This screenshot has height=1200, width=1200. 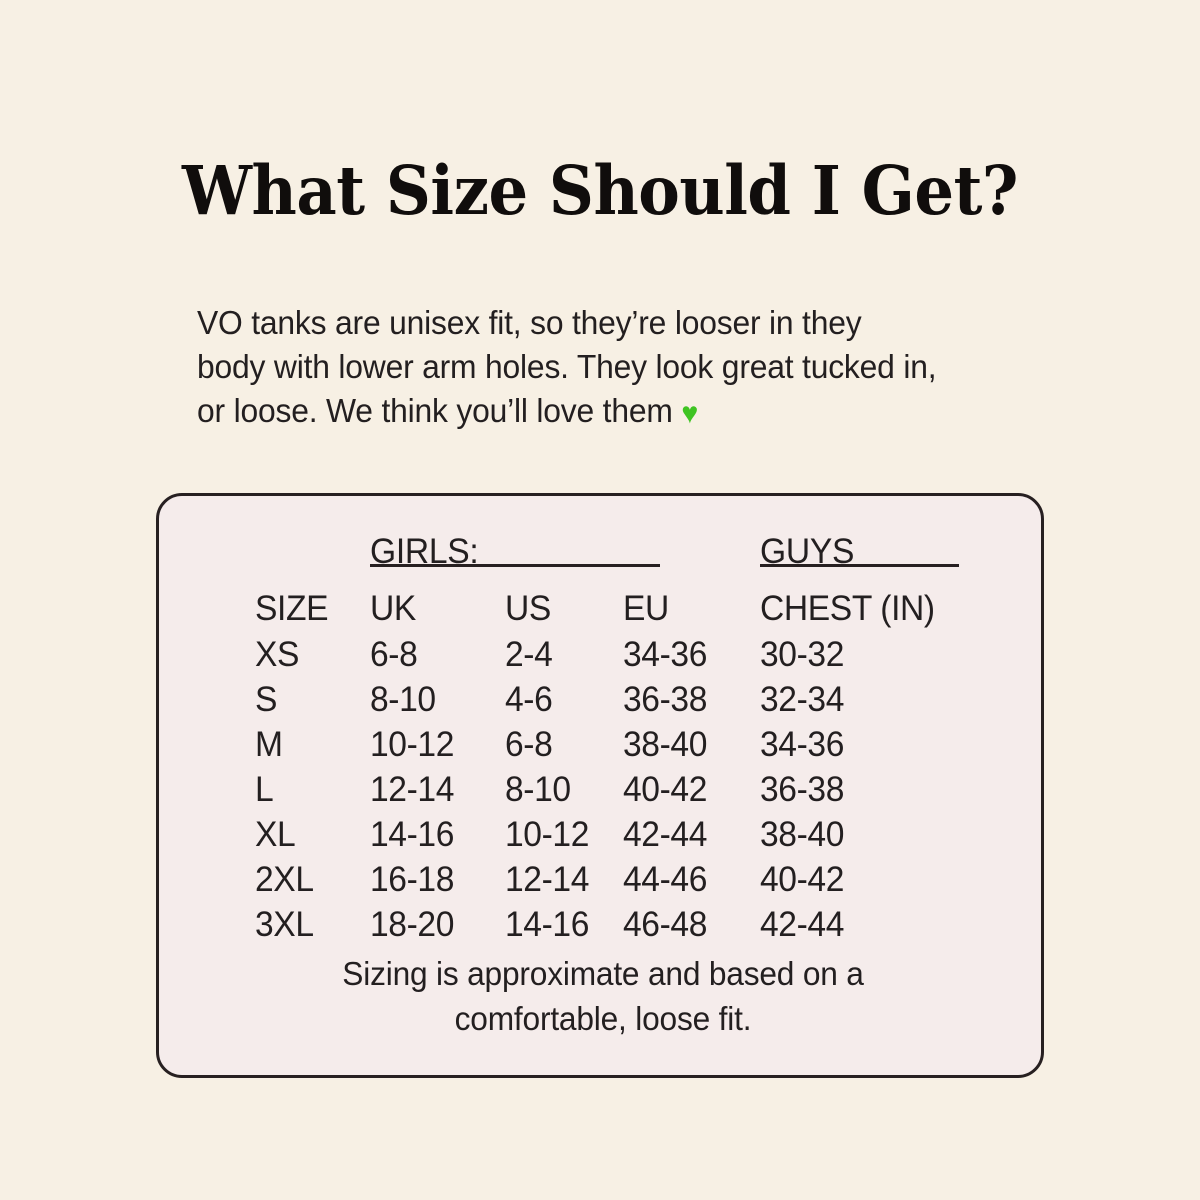 I want to click on table-row: 30-32, so click(x=802, y=654).